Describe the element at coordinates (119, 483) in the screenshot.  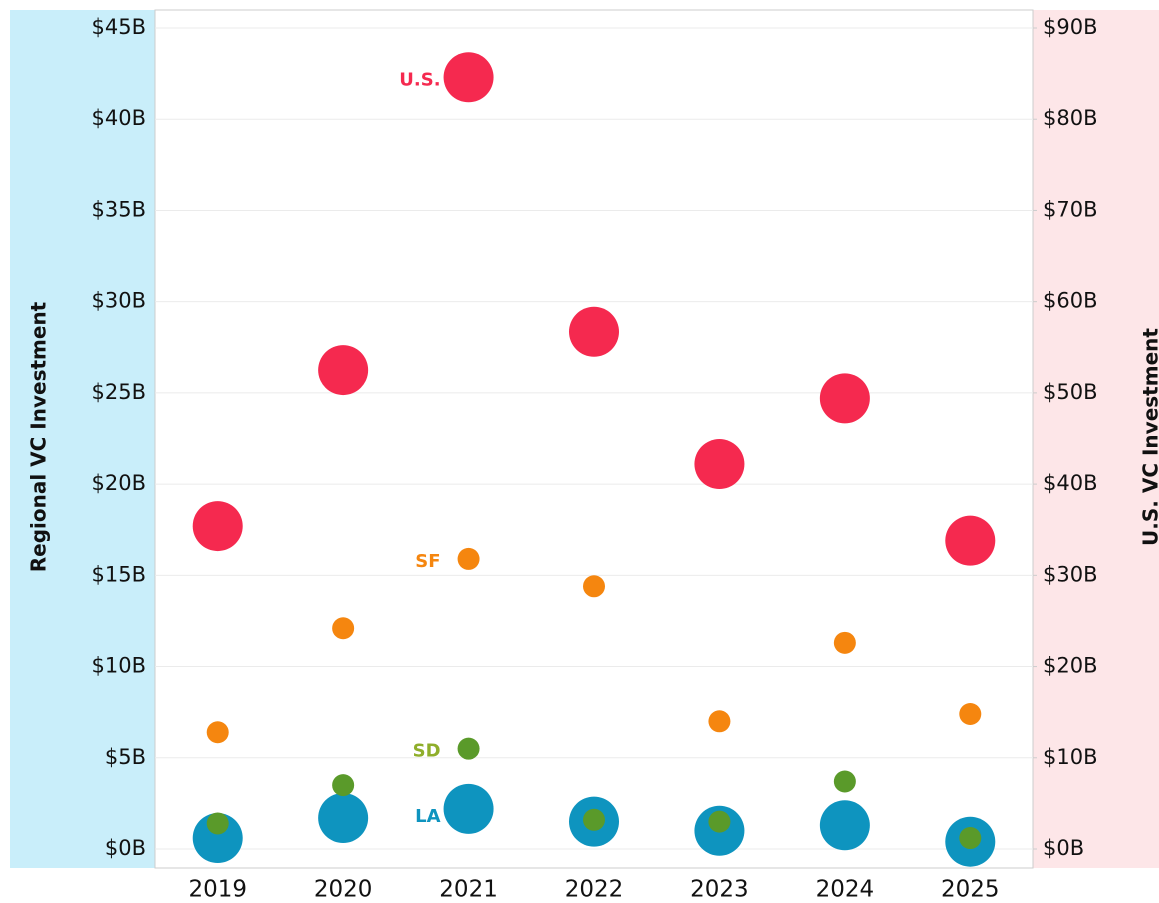
I see `y-tick-label: $20B` at that location.